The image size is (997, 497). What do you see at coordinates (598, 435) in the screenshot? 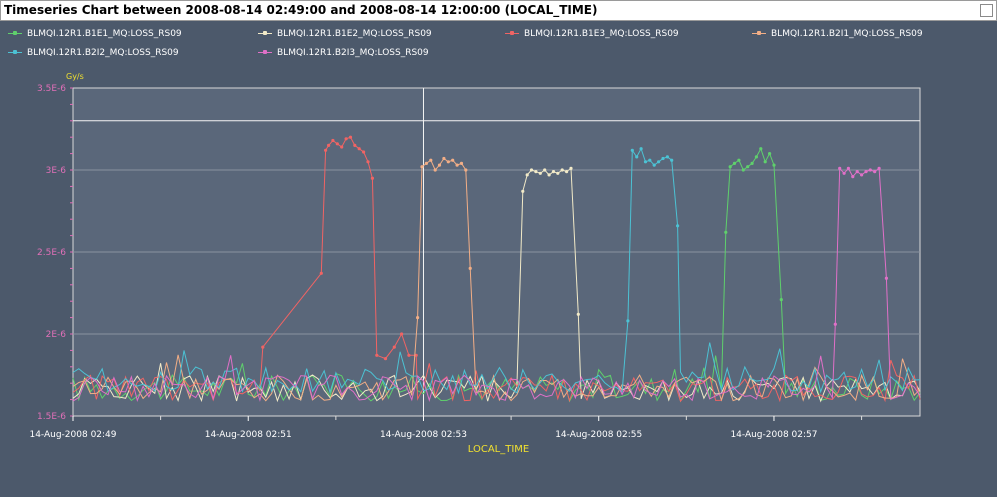
I see `x-tick-label: 14-Aug-2008 02:55` at bounding box center [598, 435].